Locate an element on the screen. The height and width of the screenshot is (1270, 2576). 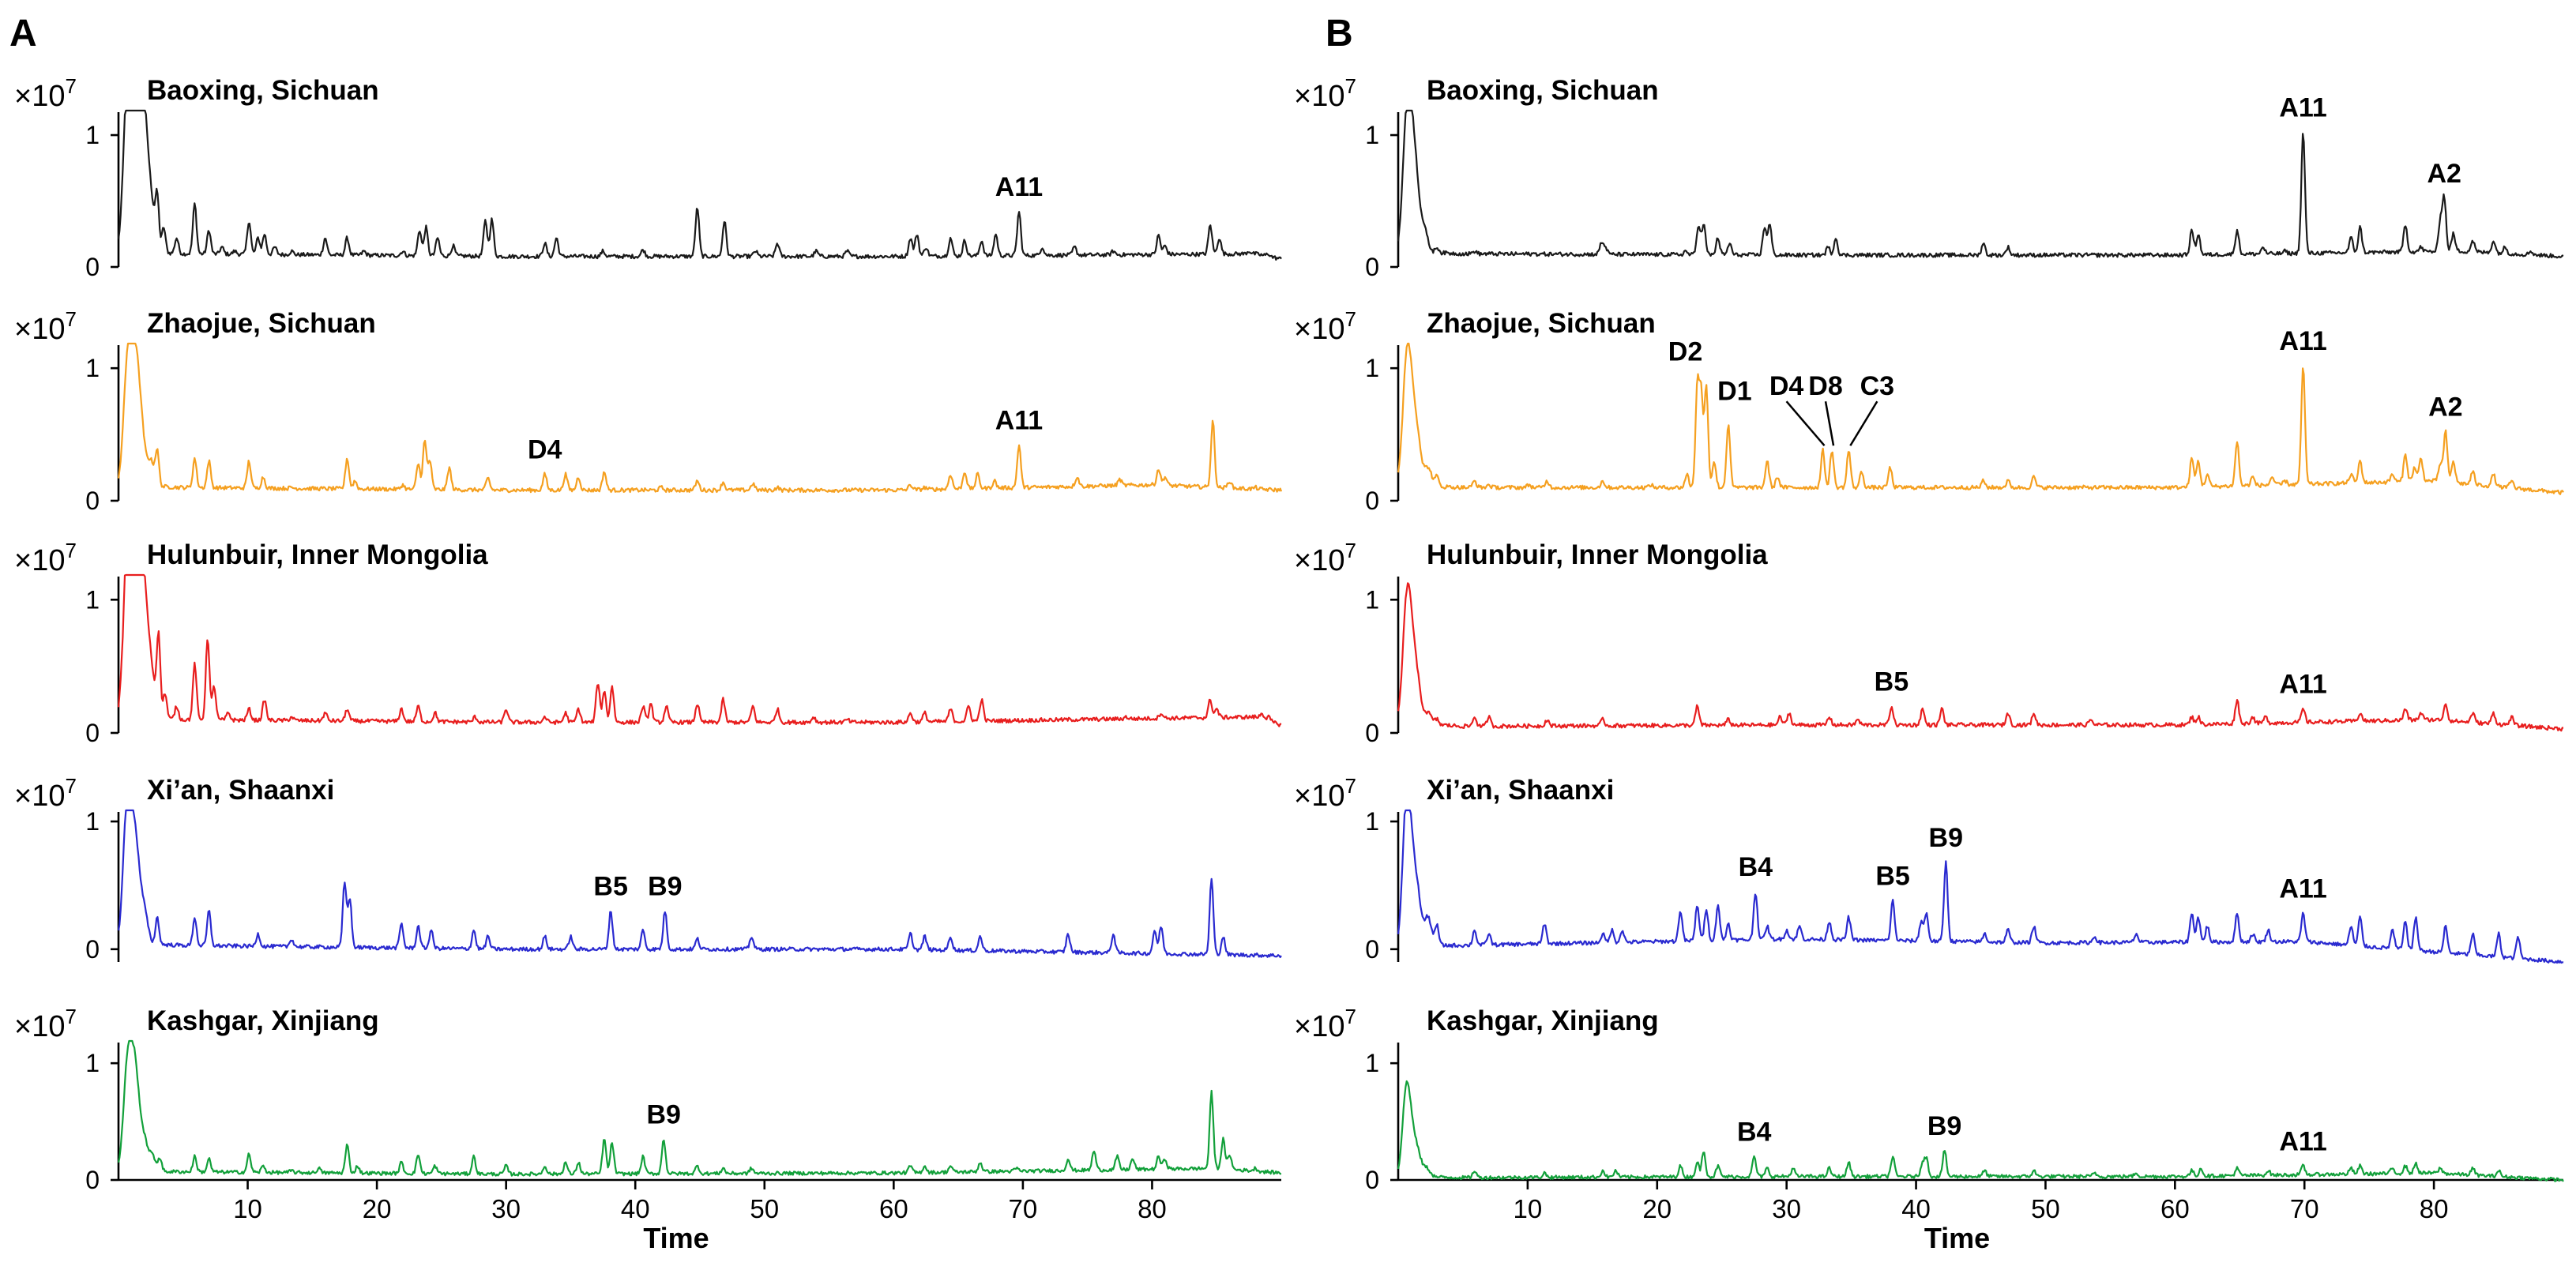
chromatogram-b-3: 0 1 ×10⁷ Hulunbuir, Inner Mongolia B5 A11 is located at coordinates (1929, 643).